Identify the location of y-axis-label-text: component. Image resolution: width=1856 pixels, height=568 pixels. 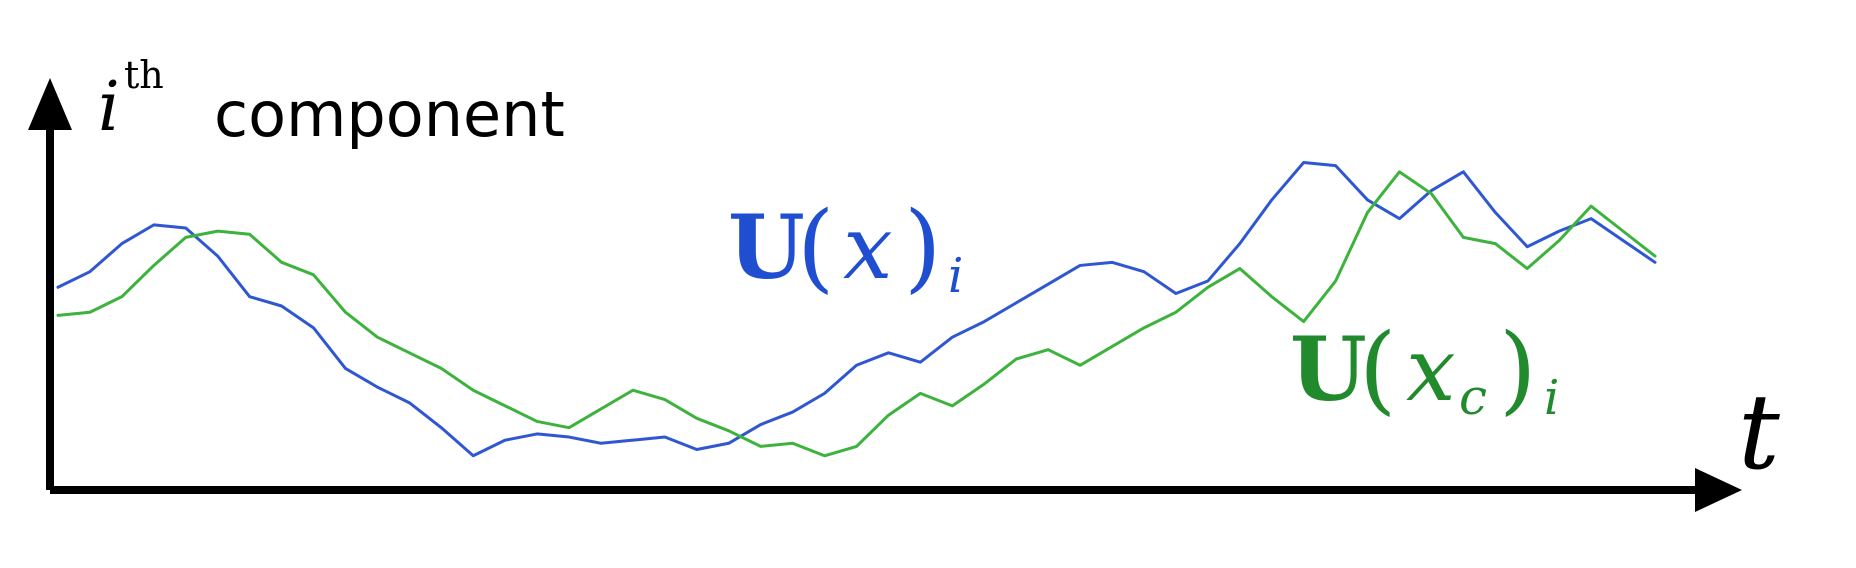
(389, 114).